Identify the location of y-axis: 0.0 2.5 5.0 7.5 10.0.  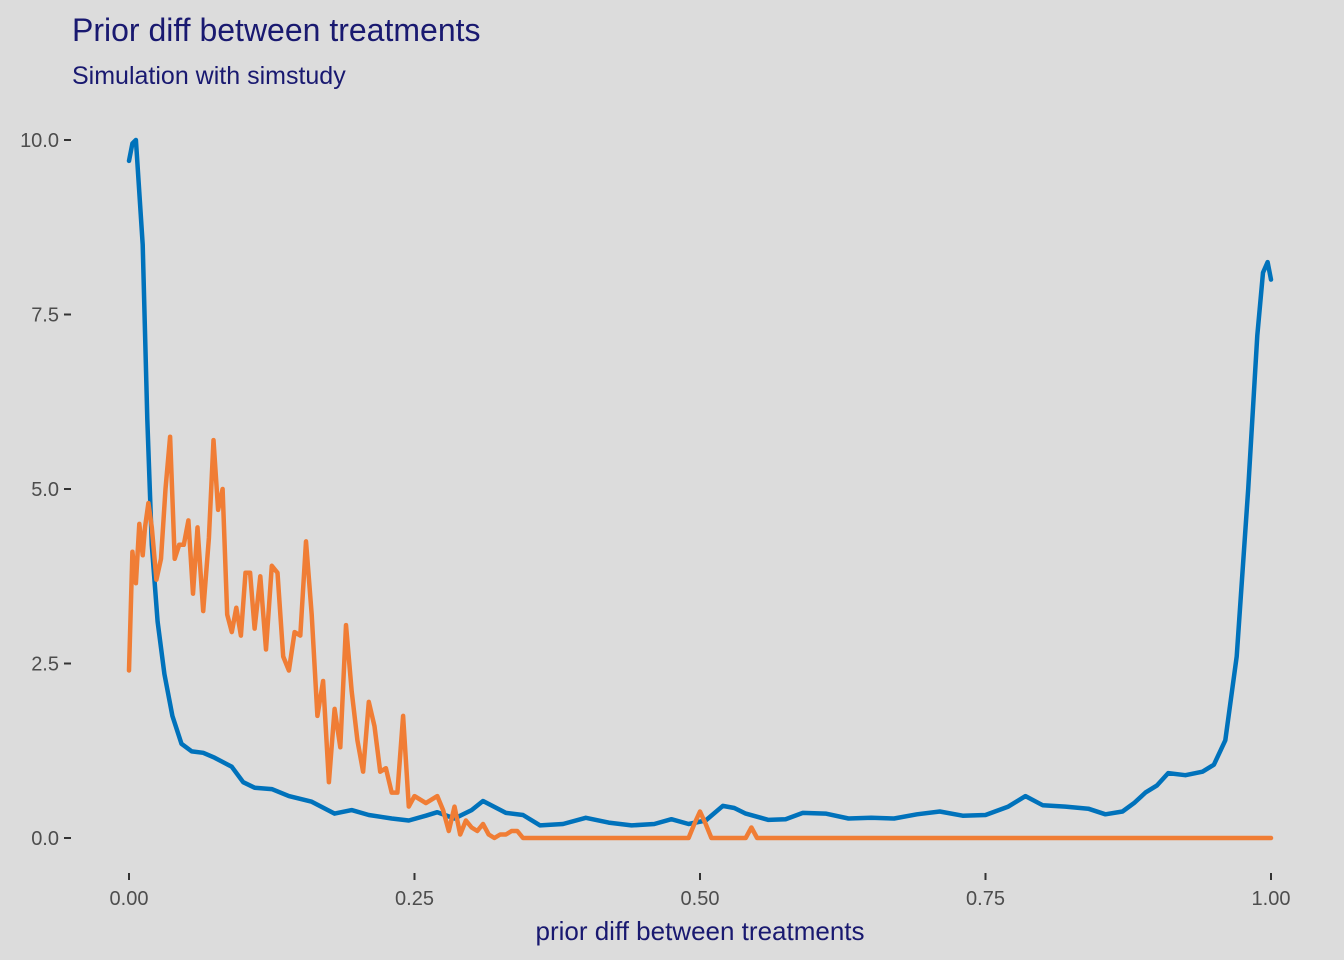
(45, 490).